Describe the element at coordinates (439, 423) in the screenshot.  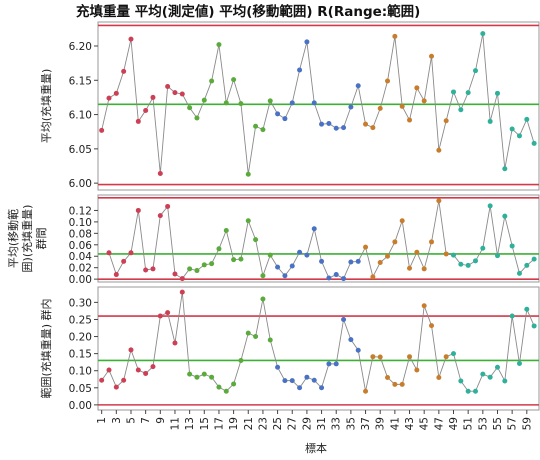
I see `x-tick-label: 47` at that location.